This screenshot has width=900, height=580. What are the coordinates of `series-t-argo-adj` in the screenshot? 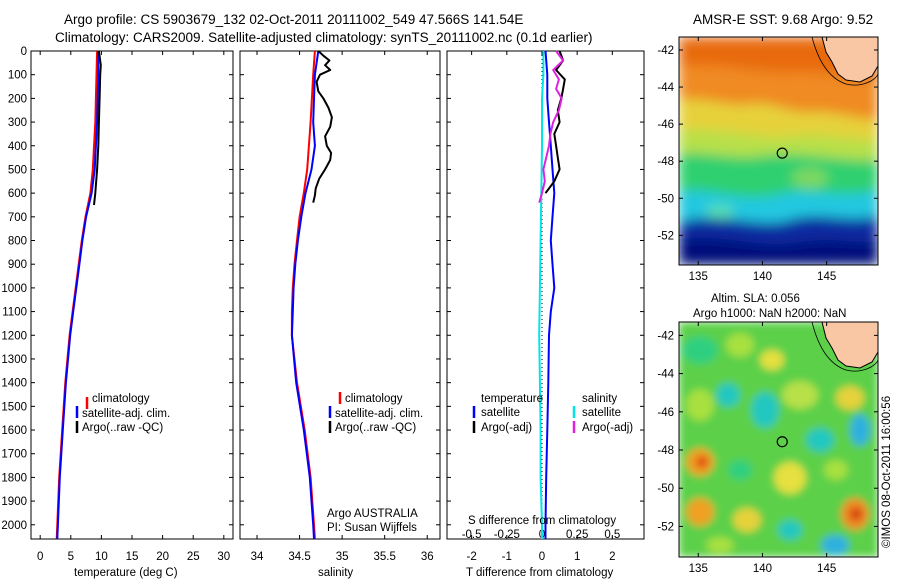 It's located at (555, 122).